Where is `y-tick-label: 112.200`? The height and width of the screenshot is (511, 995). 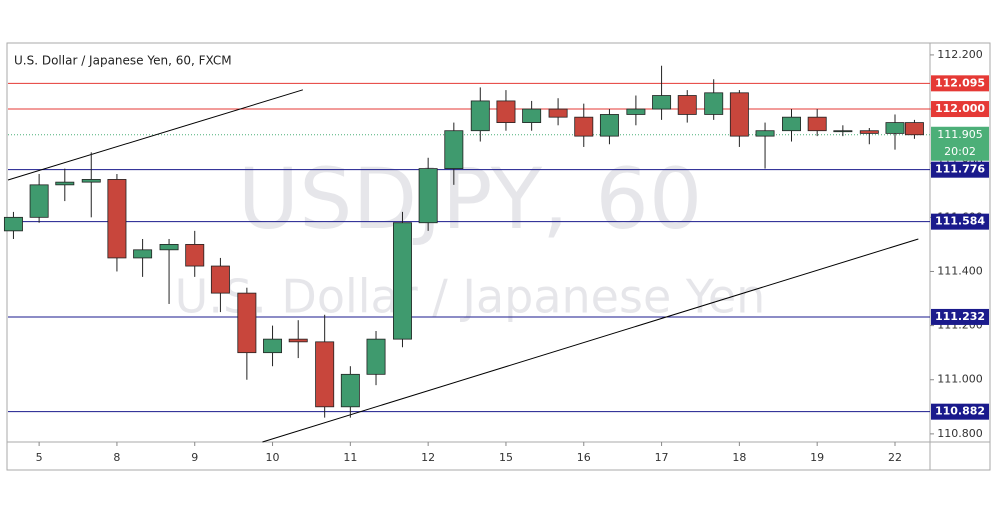
y-tick-label: 112.200 is located at coordinates (960, 54).